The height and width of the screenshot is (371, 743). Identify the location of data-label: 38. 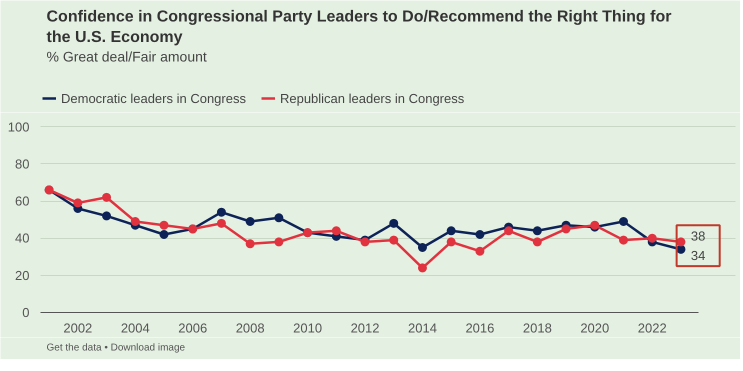
(698, 236).